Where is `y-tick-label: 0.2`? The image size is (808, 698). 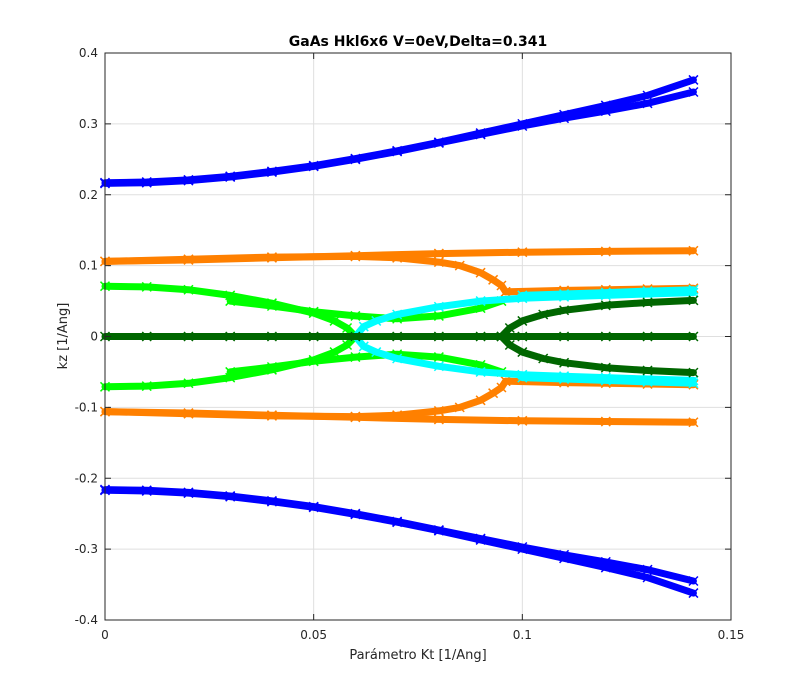 y-tick-label: 0.2 is located at coordinates (88, 195).